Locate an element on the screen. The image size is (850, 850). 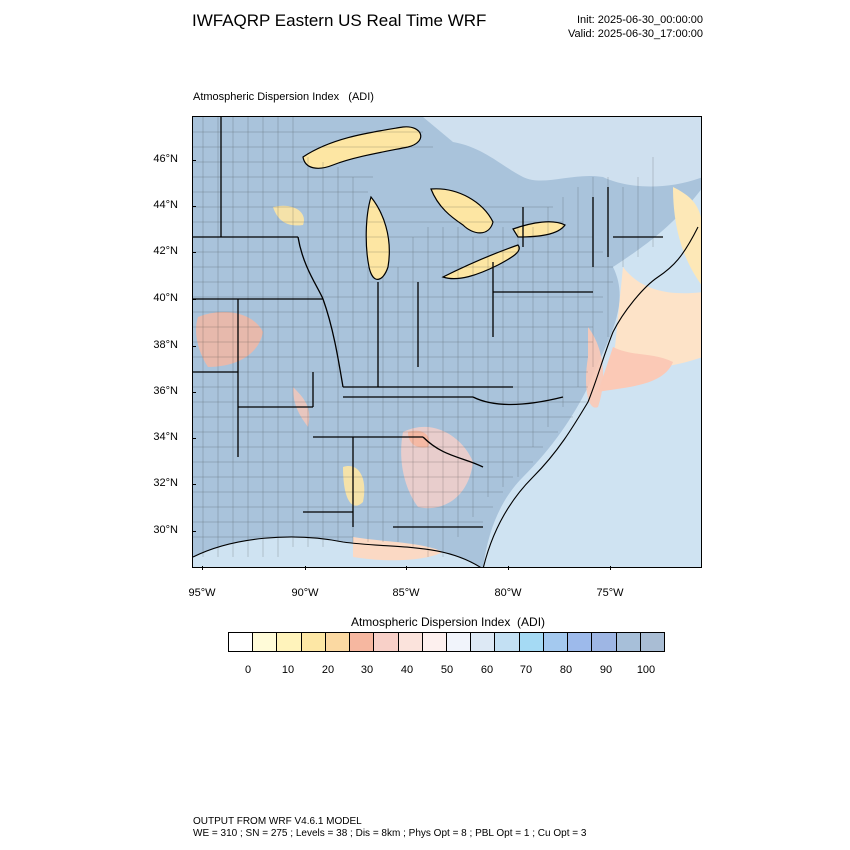
colorbar-label: 0 is located at coordinates (248, 670).